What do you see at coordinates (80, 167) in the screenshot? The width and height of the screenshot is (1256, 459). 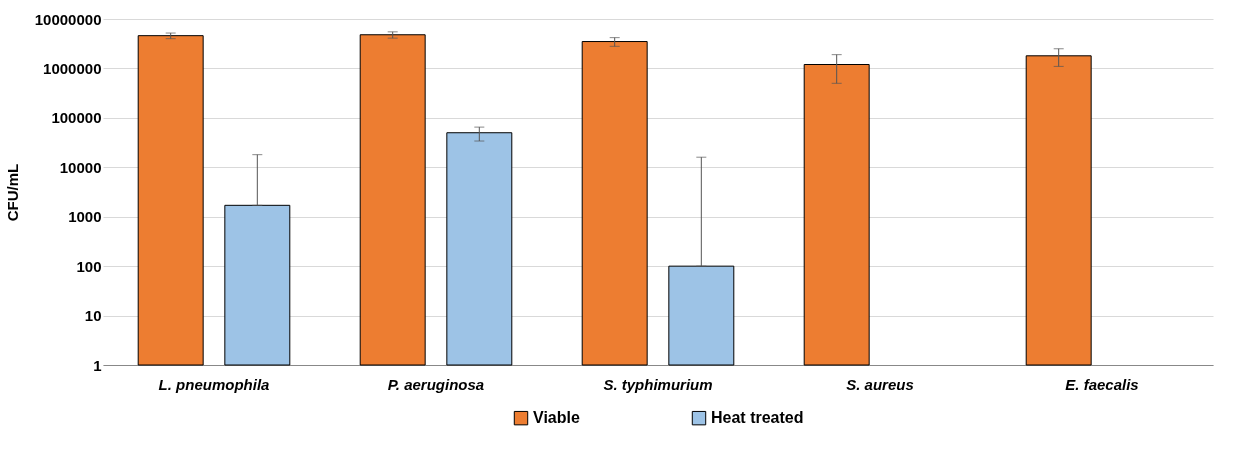 I see `y-tick-label: 10000` at bounding box center [80, 167].